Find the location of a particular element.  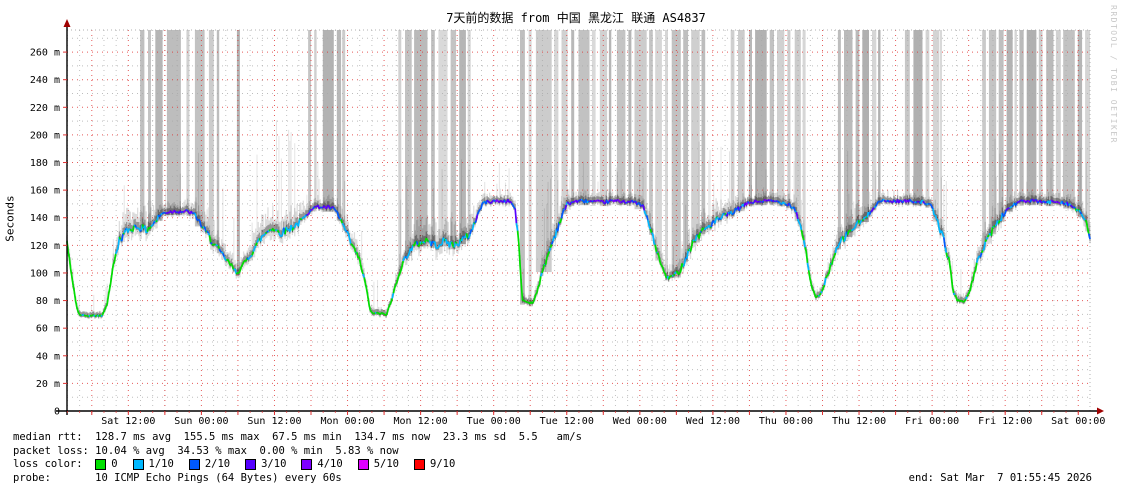

y-tick-label: 0 is located at coordinates (57, 412).